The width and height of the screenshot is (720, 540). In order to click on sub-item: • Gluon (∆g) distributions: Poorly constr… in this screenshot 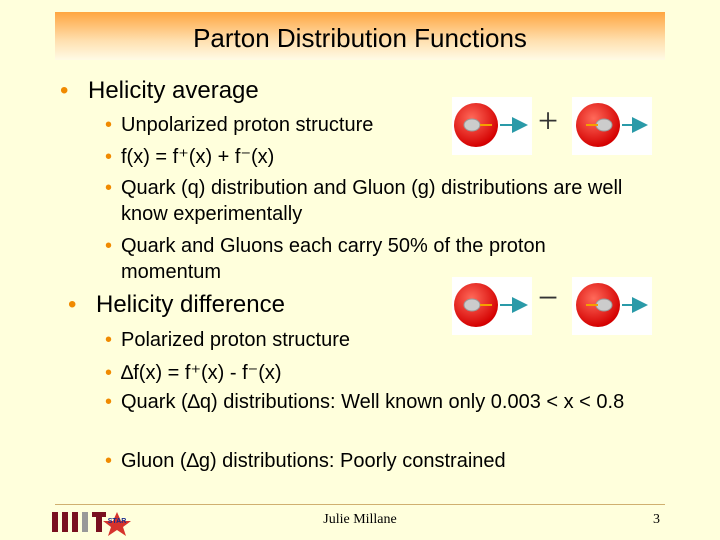, I will do `click(378, 461)`.